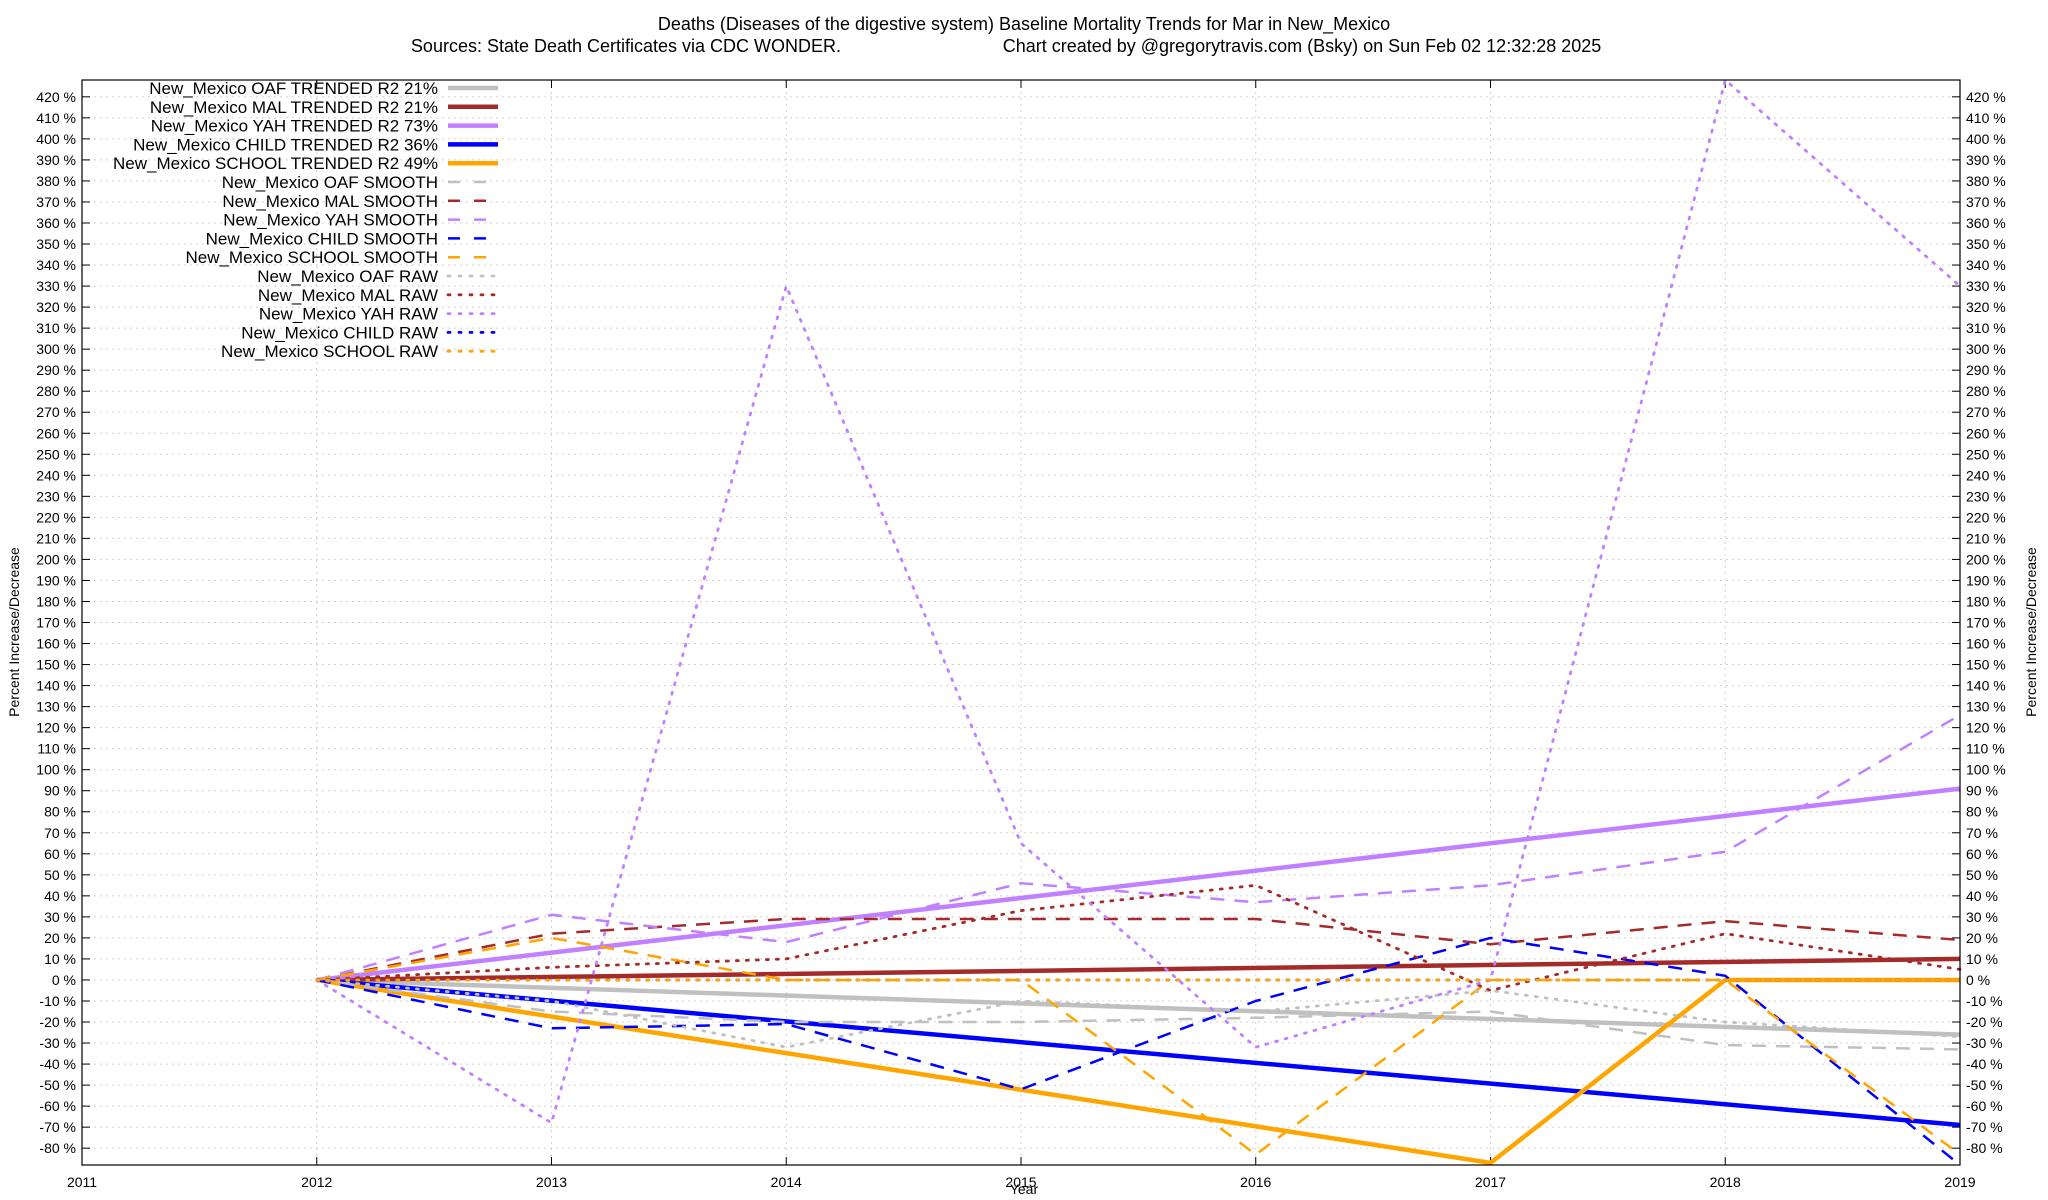  Describe the element at coordinates (1984, 1106) in the screenshot. I see `y-tick-label-right: -60 %` at that location.